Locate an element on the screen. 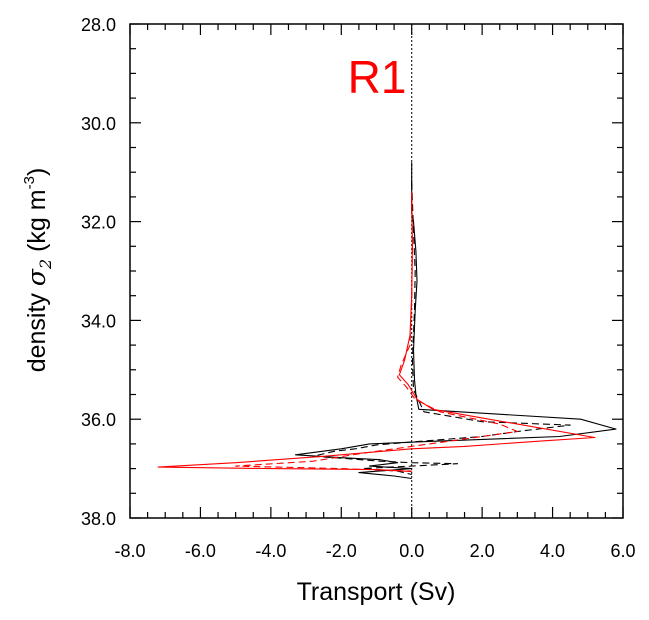  y-axis-title-sigma: σ is located at coordinates (36, 277).